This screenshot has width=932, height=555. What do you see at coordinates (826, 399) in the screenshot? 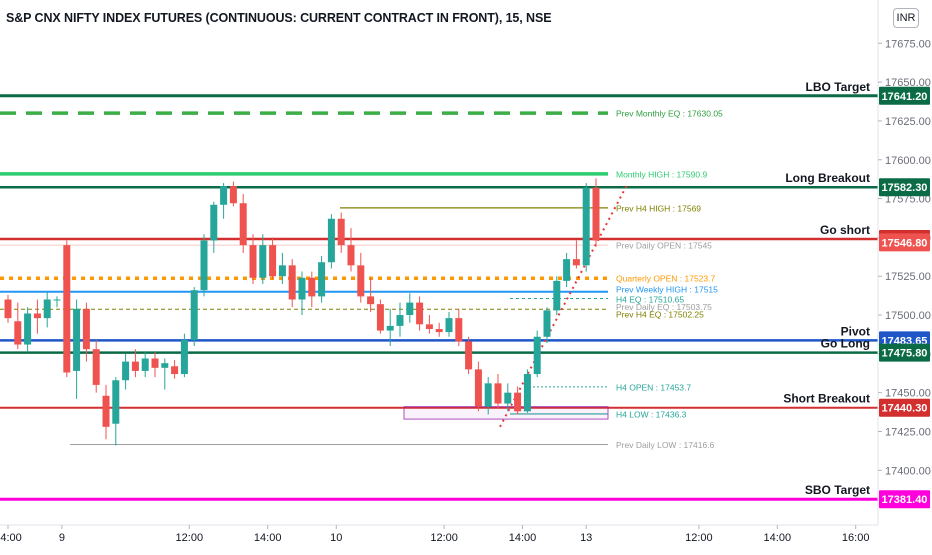
I see `level-label: Short Breakout` at bounding box center [826, 399].